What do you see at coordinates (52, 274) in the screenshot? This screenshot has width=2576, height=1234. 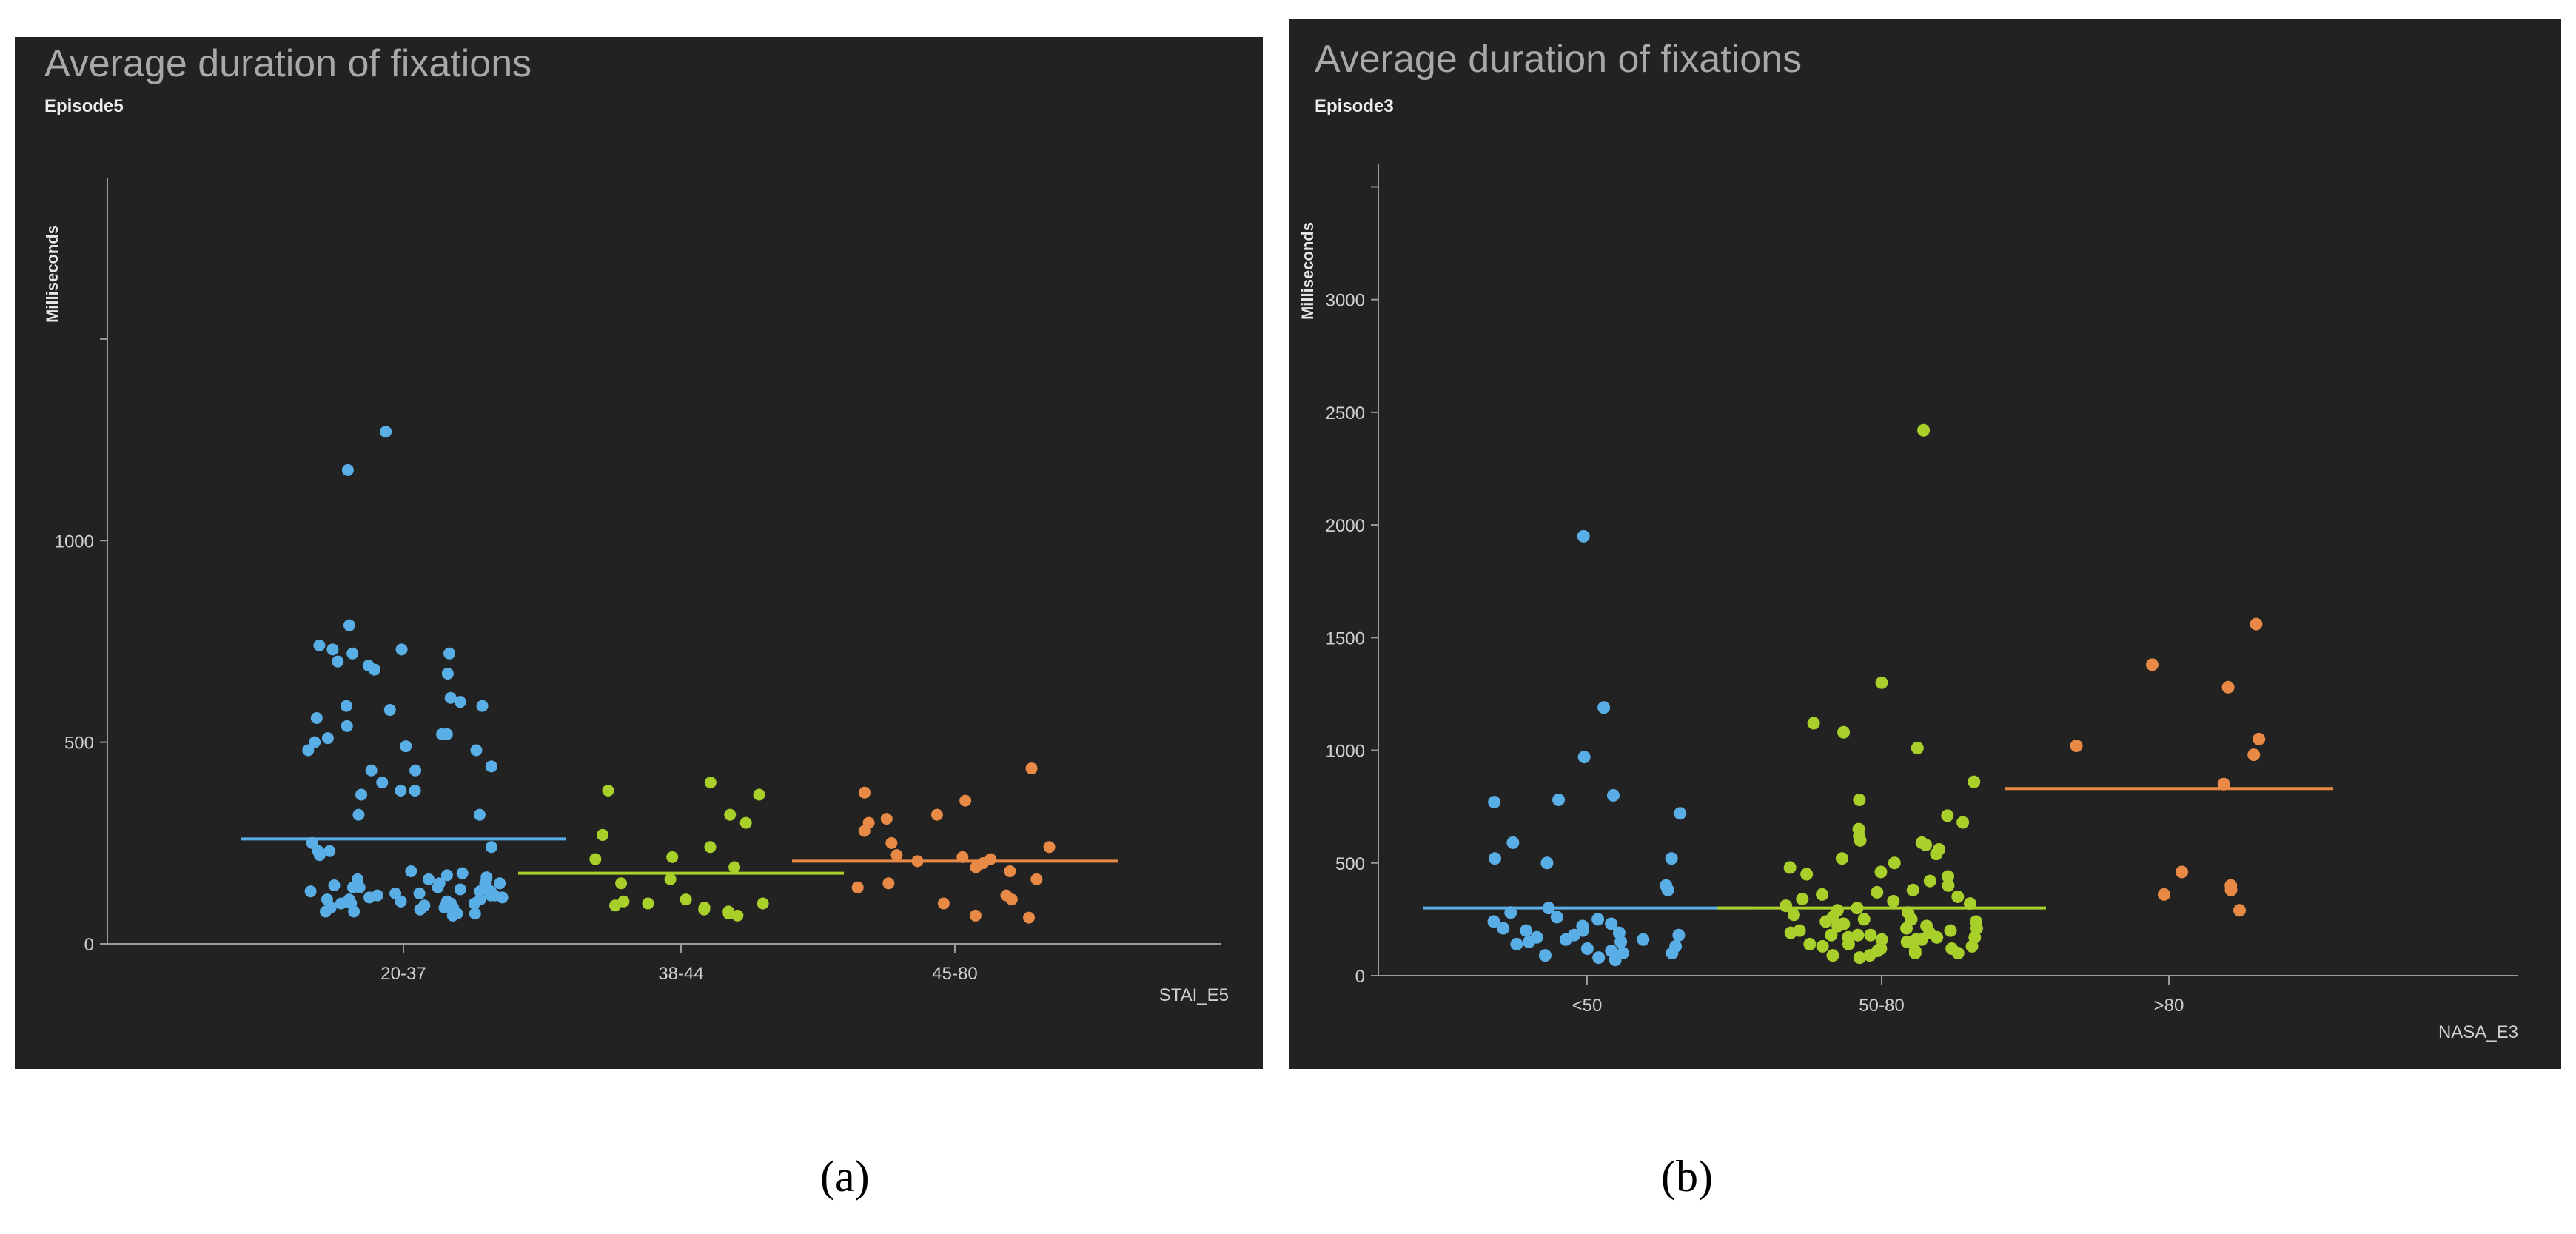 I see `y-axis-label: Milliseconds` at bounding box center [52, 274].